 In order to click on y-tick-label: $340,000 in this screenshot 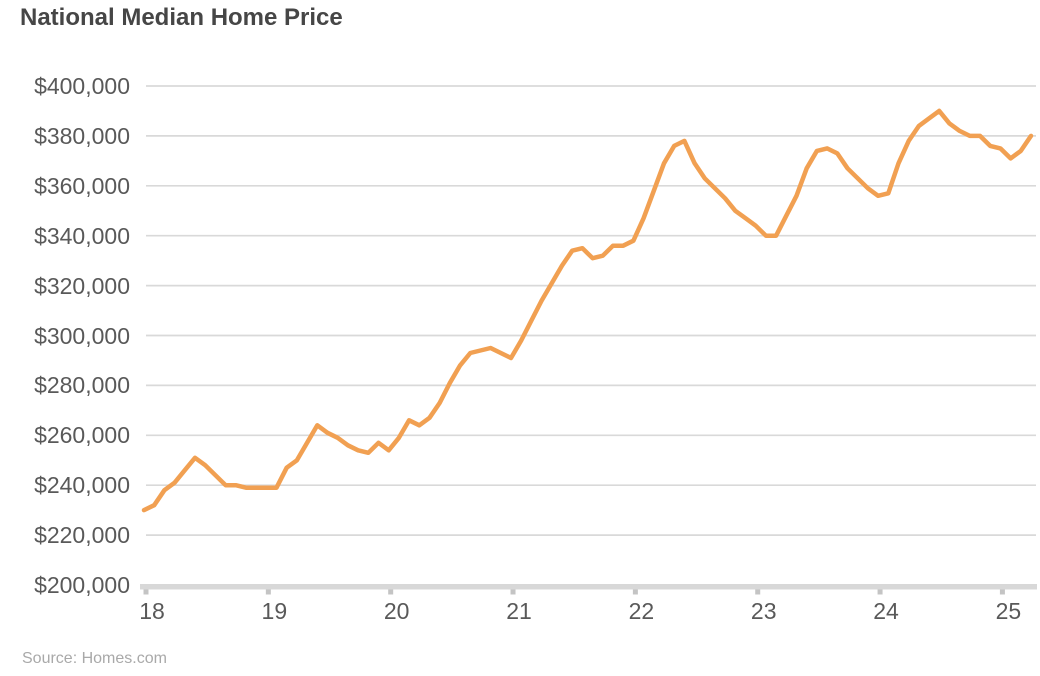, I will do `click(82, 235)`.